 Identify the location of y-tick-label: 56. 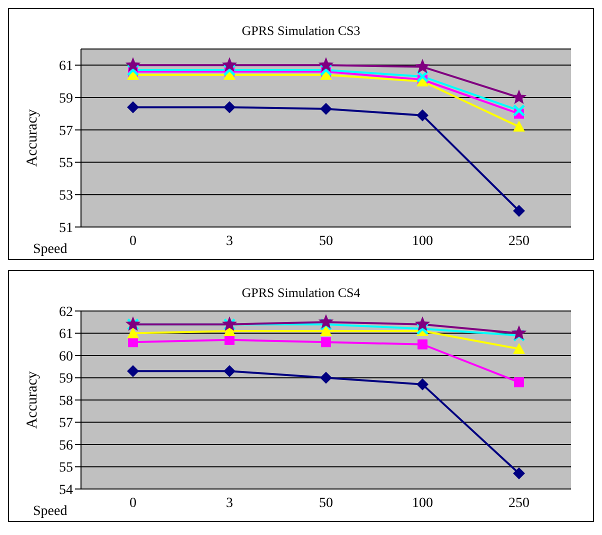
(66, 446).